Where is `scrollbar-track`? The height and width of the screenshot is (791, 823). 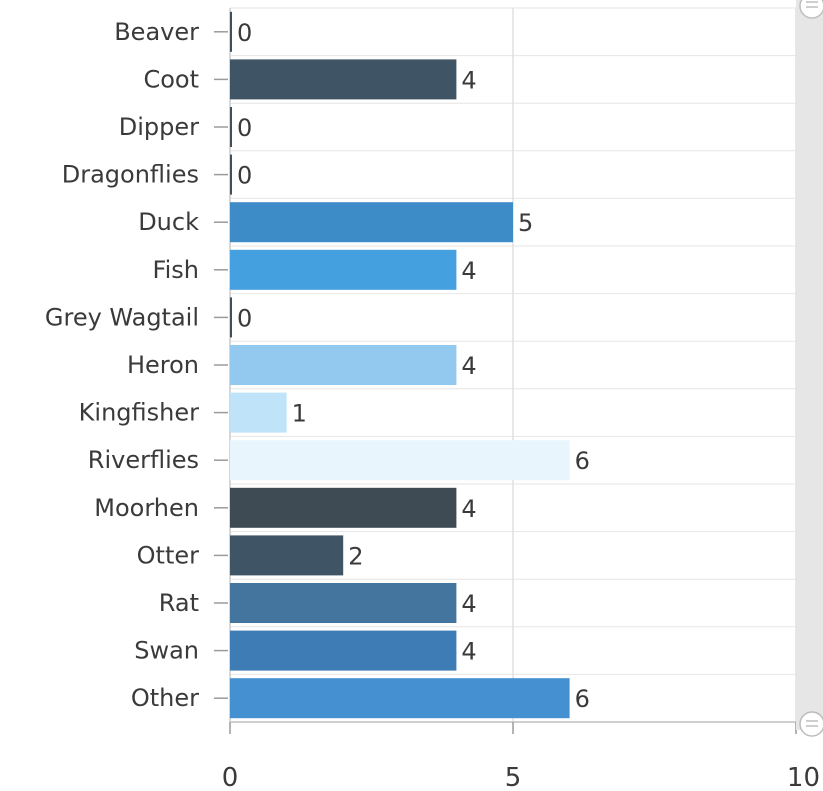
scrollbar-track is located at coordinates (809, 365).